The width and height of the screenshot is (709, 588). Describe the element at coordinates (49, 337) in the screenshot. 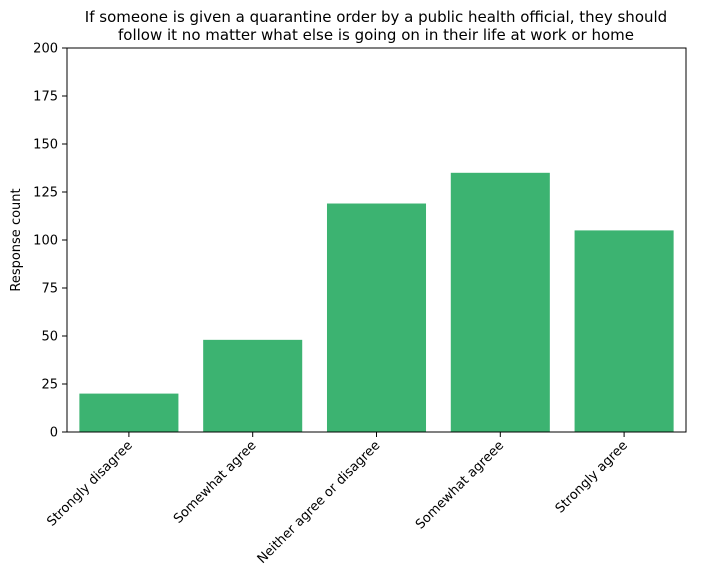

I see `y-tick-label: 50` at that location.